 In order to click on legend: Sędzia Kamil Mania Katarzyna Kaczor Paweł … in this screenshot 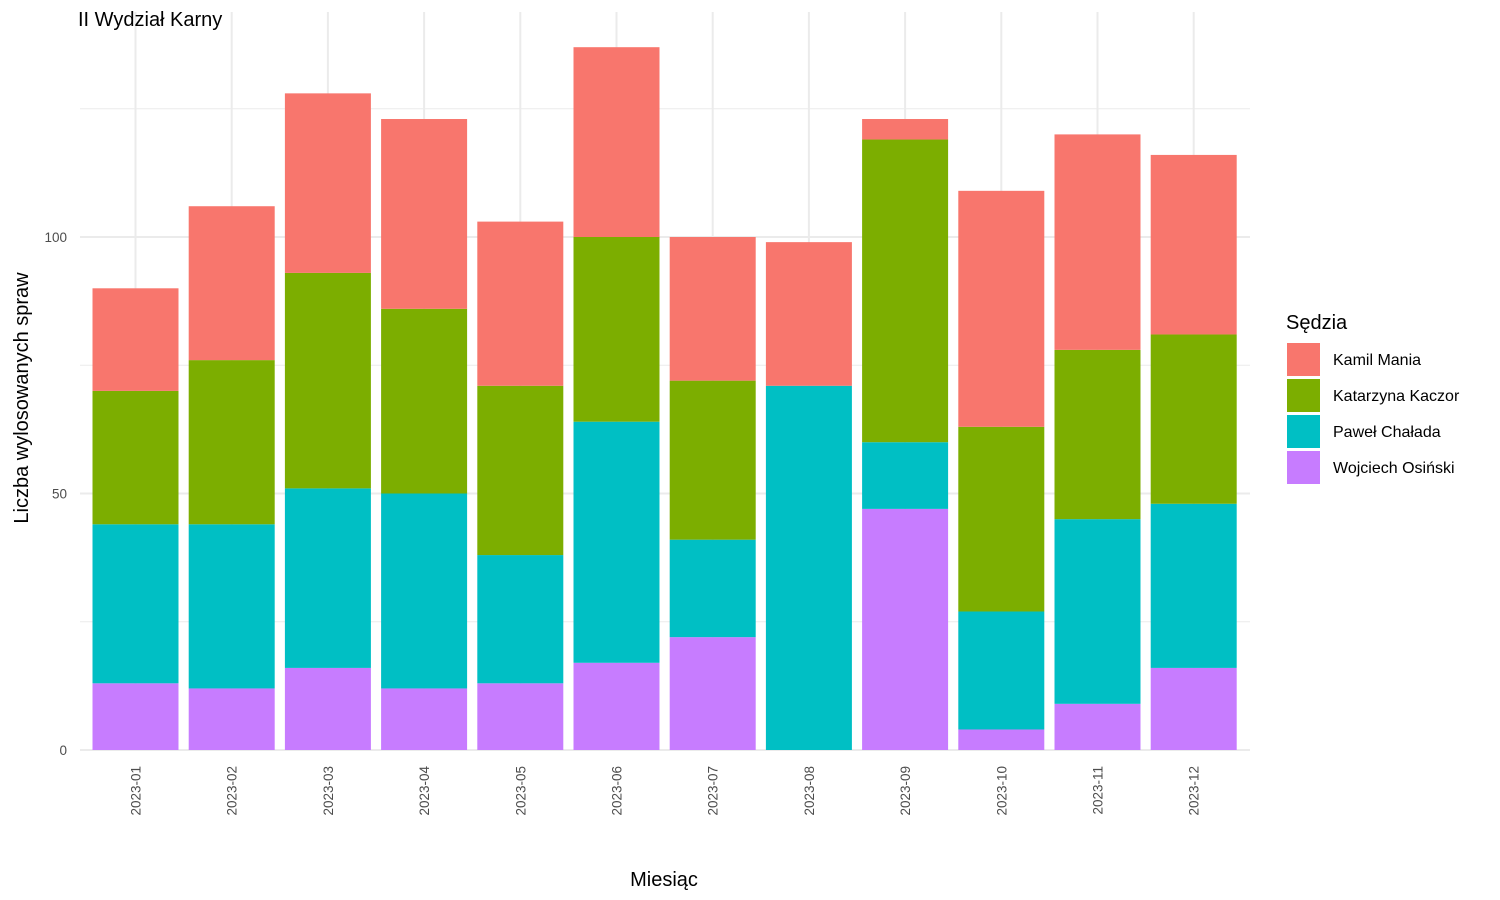, I will do `click(1373, 398)`.